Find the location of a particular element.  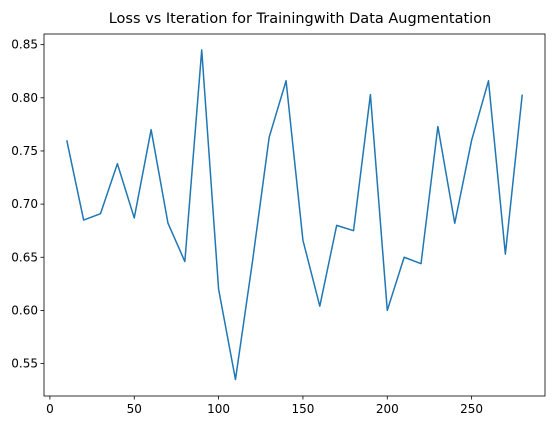

x-axis-ticks: 0 50 100 150 200 250 is located at coordinates (264, 406).